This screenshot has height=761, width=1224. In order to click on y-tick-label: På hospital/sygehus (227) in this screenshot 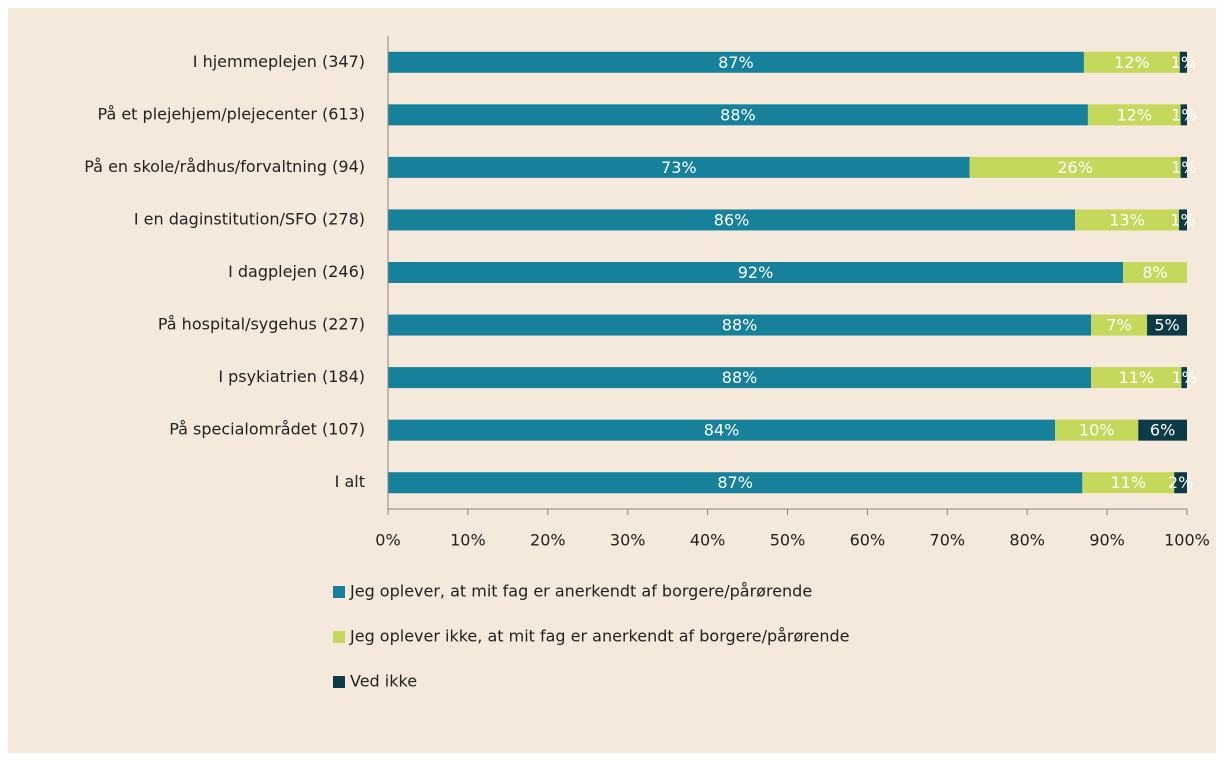, I will do `click(261, 324)`.